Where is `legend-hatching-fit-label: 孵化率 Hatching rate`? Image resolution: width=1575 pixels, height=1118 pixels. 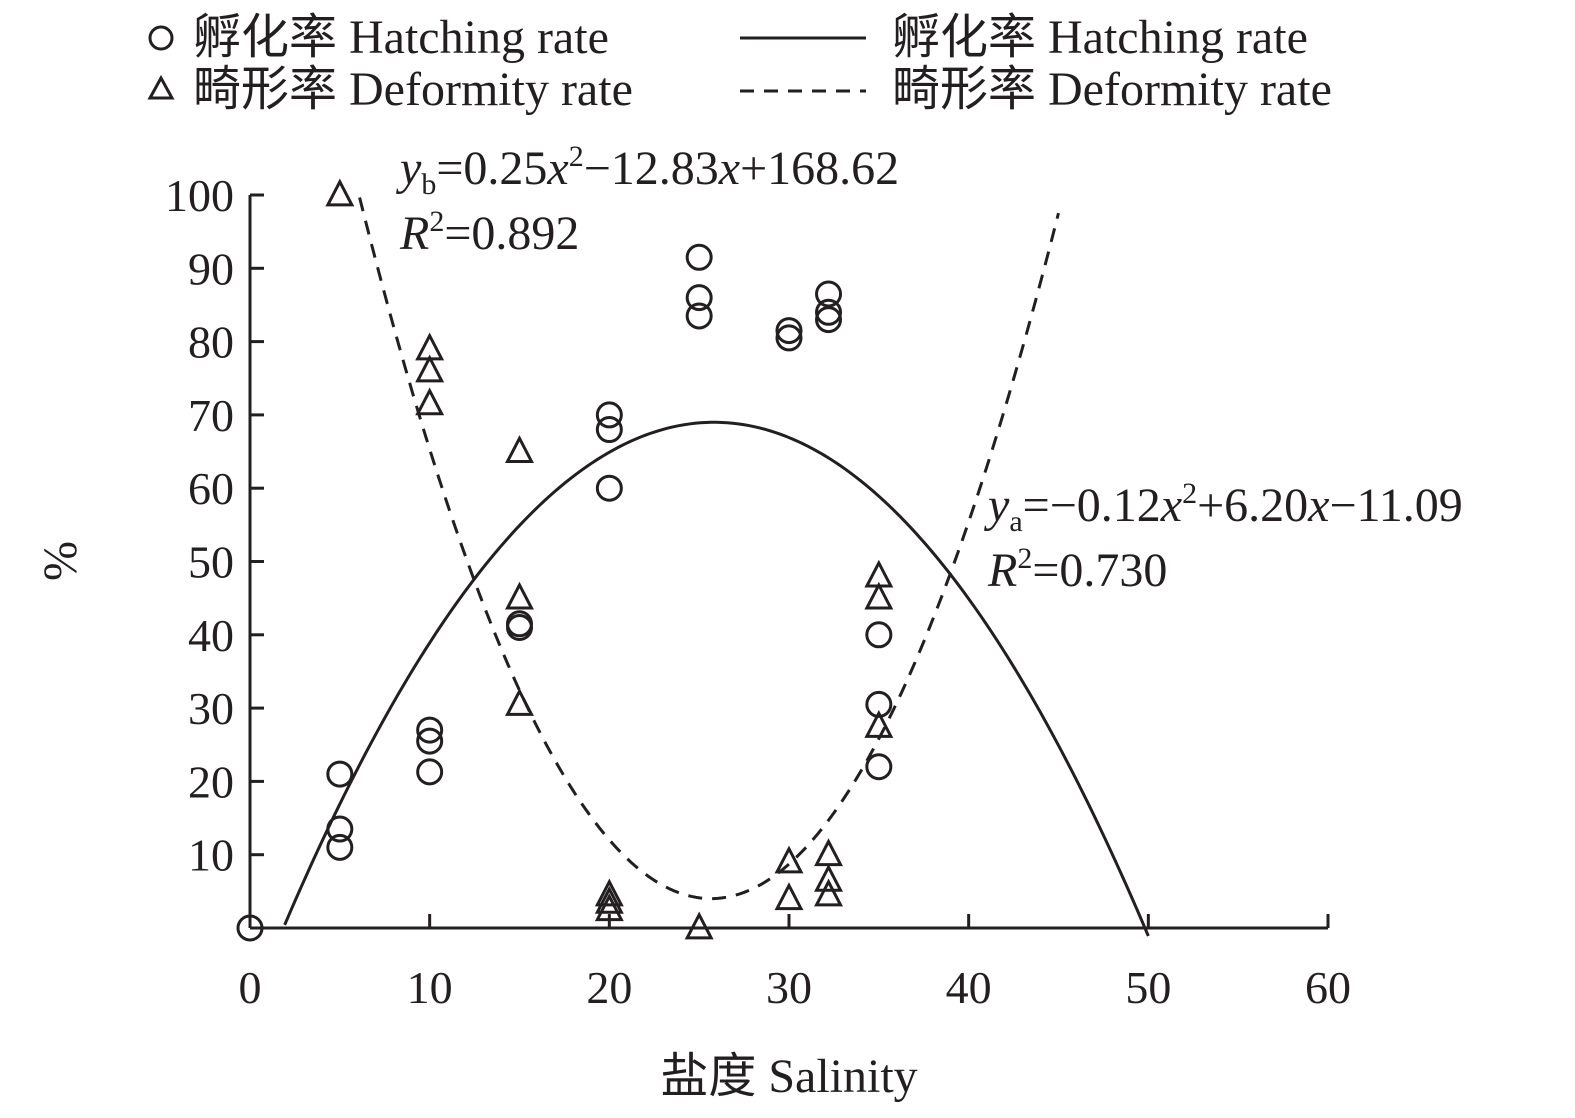
legend-hatching-fit-label: 孵化率 Hatching rate is located at coordinates (1100, 37).